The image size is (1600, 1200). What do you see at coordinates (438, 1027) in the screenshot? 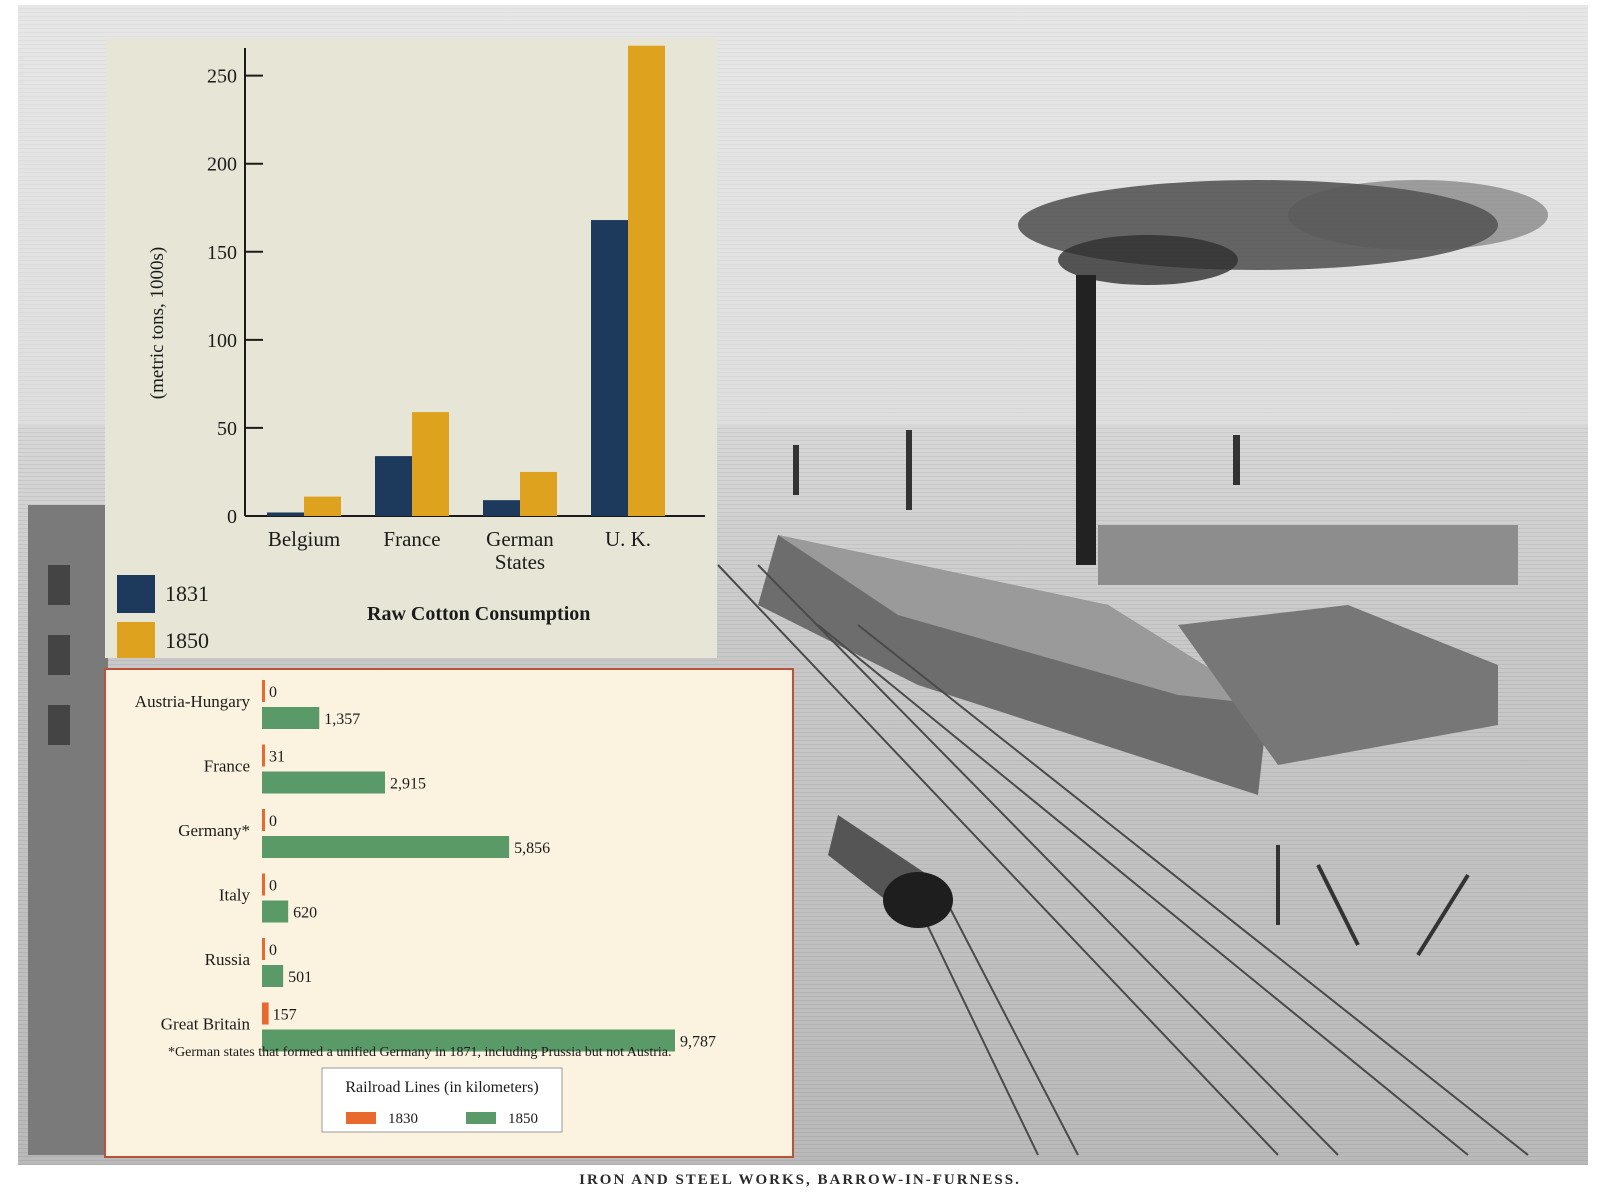
I see `railroad-row: Great Britain 157 9,787` at bounding box center [438, 1027].